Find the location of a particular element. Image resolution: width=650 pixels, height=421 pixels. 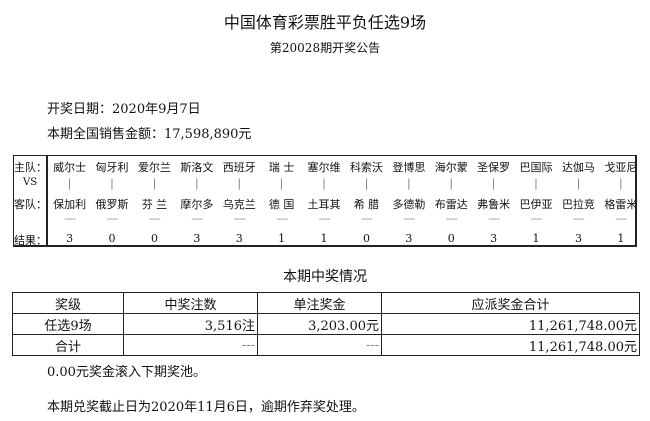

table-row: 任选9场 3,516注 3,203.00元 11,261,748.00元 is located at coordinates (326, 324).